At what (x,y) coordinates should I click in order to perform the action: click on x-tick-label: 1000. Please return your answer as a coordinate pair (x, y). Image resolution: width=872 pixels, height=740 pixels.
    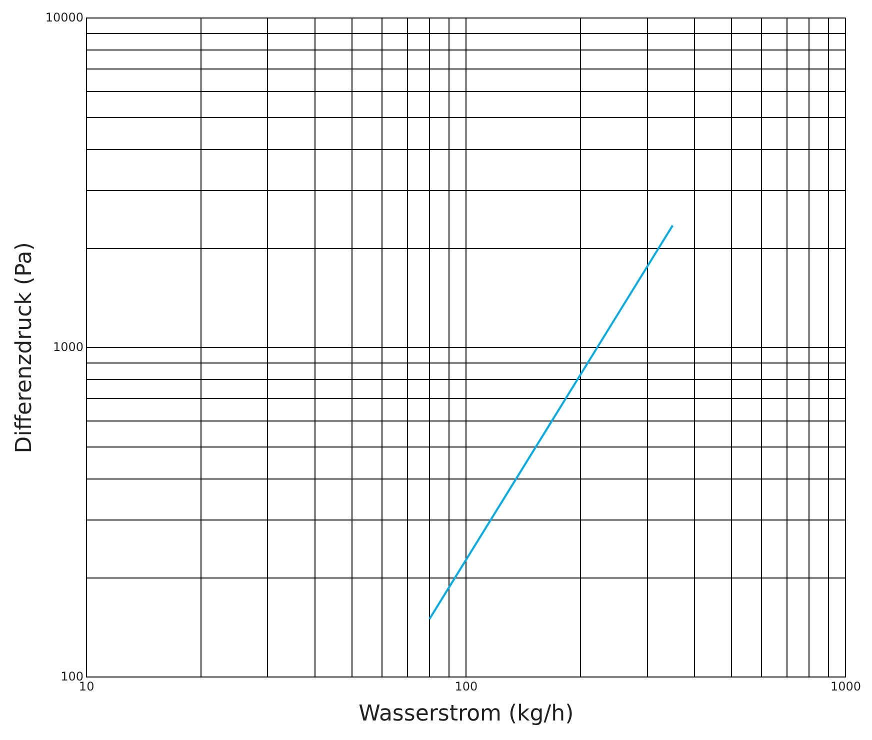
    Looking at the image, I should click on (846, 687).